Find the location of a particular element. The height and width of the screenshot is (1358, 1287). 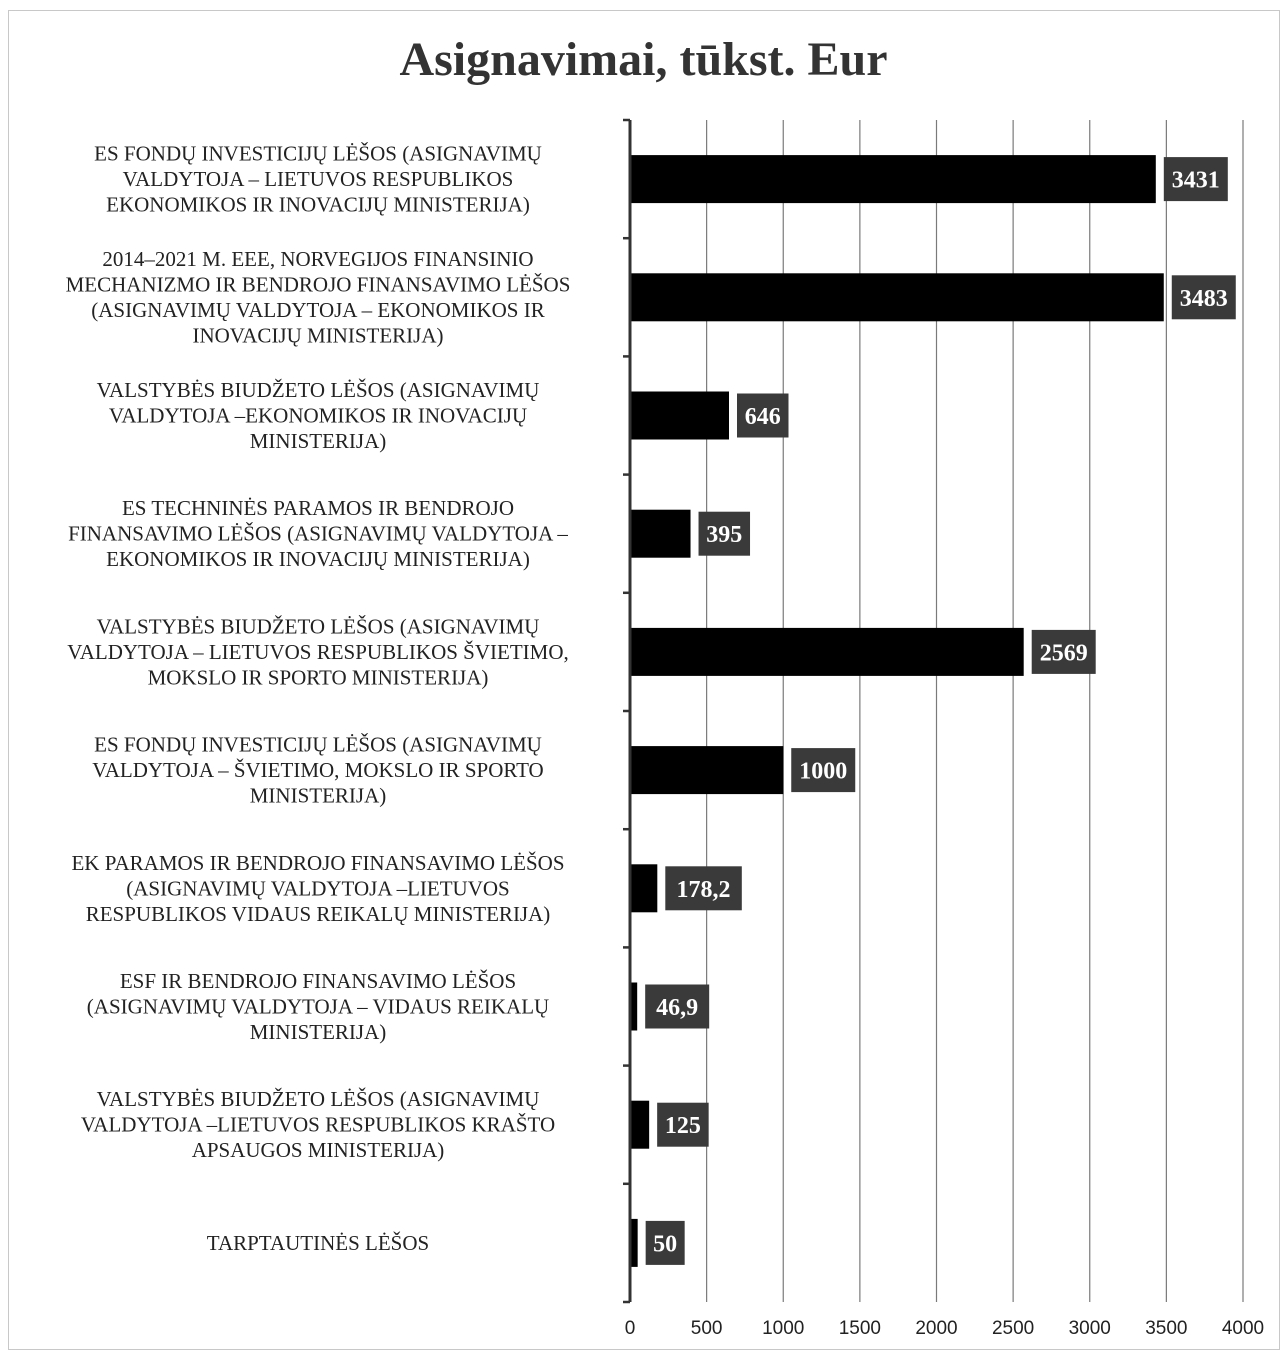

category-label-line: EK PARAMOS IR BENDROJO FINANSAVIMO LĖŠOS is located at coordinates (317, 863).